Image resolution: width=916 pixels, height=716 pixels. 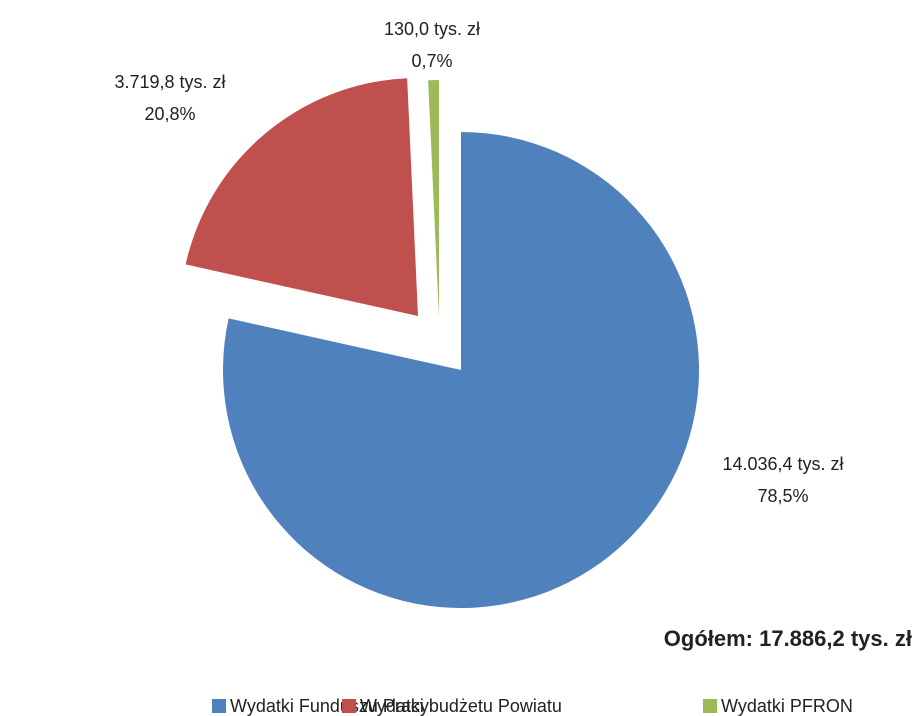 What do you see at coordinates (431, 61) in the screenshot?
I see `percent-label: 0,7%` at bounding box center [431, 61].